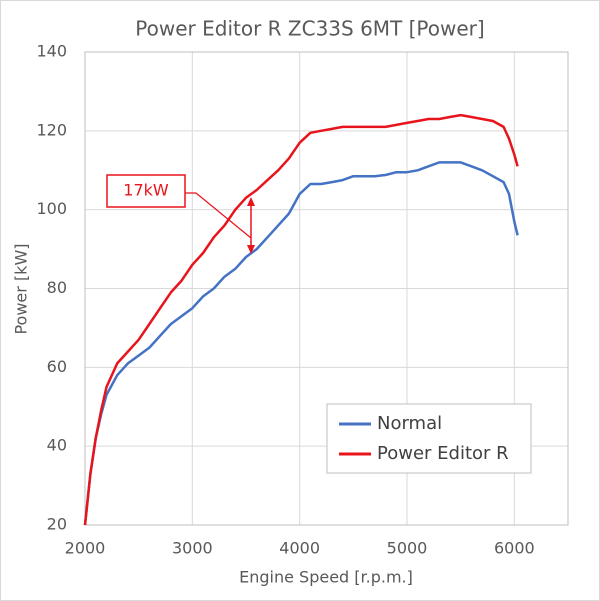  I want to click on y-tick-label: 40, so click(57, 445).